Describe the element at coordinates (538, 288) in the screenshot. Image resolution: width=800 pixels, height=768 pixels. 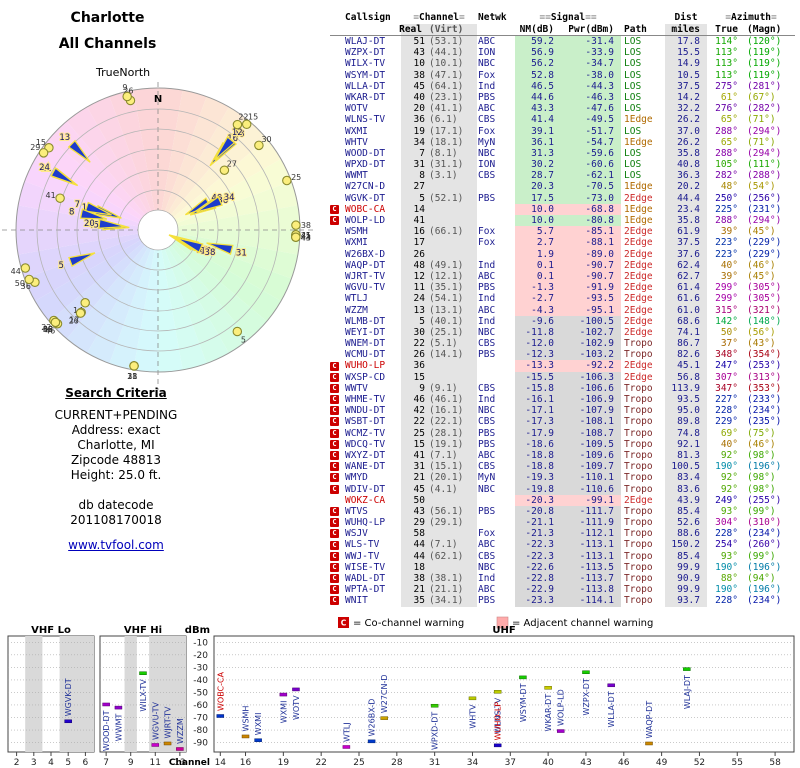
I see `cell-nm-db: -1.3` at that location.